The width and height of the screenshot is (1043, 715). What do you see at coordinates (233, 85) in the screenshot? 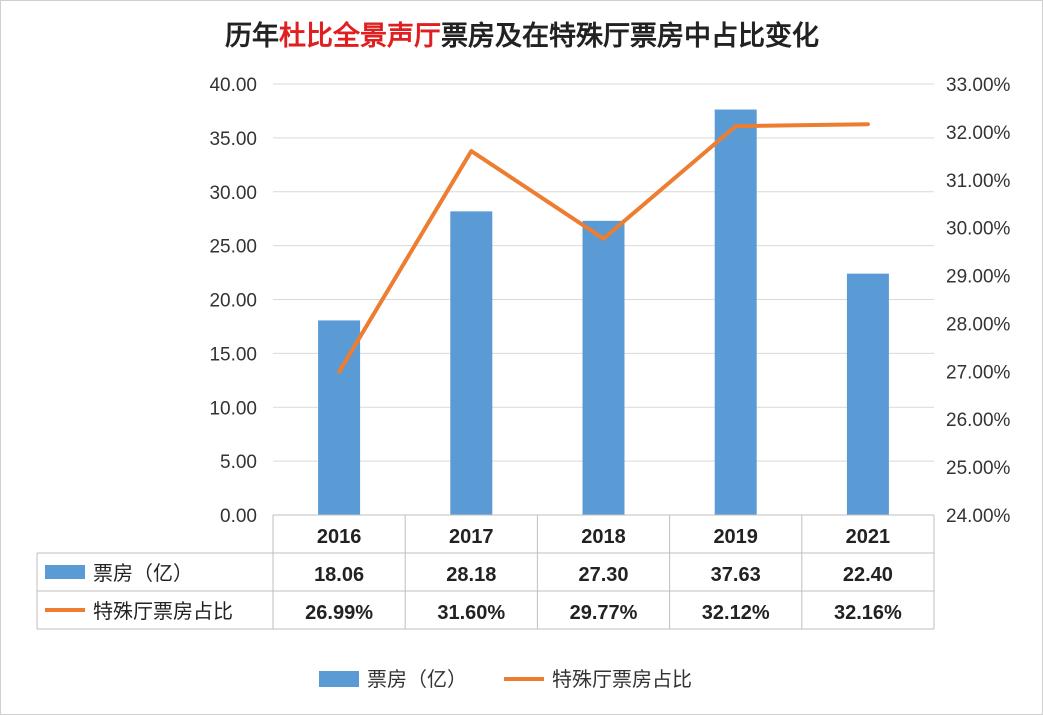
I see `left-tick-label: 40.00` at bounding box center [233, 85].